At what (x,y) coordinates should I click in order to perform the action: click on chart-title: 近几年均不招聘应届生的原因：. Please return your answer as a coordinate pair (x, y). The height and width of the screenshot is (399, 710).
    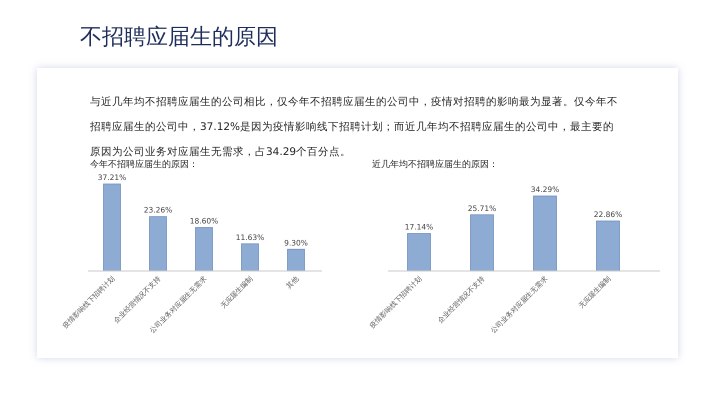
    Looking at the image, I should click on (435, 164).